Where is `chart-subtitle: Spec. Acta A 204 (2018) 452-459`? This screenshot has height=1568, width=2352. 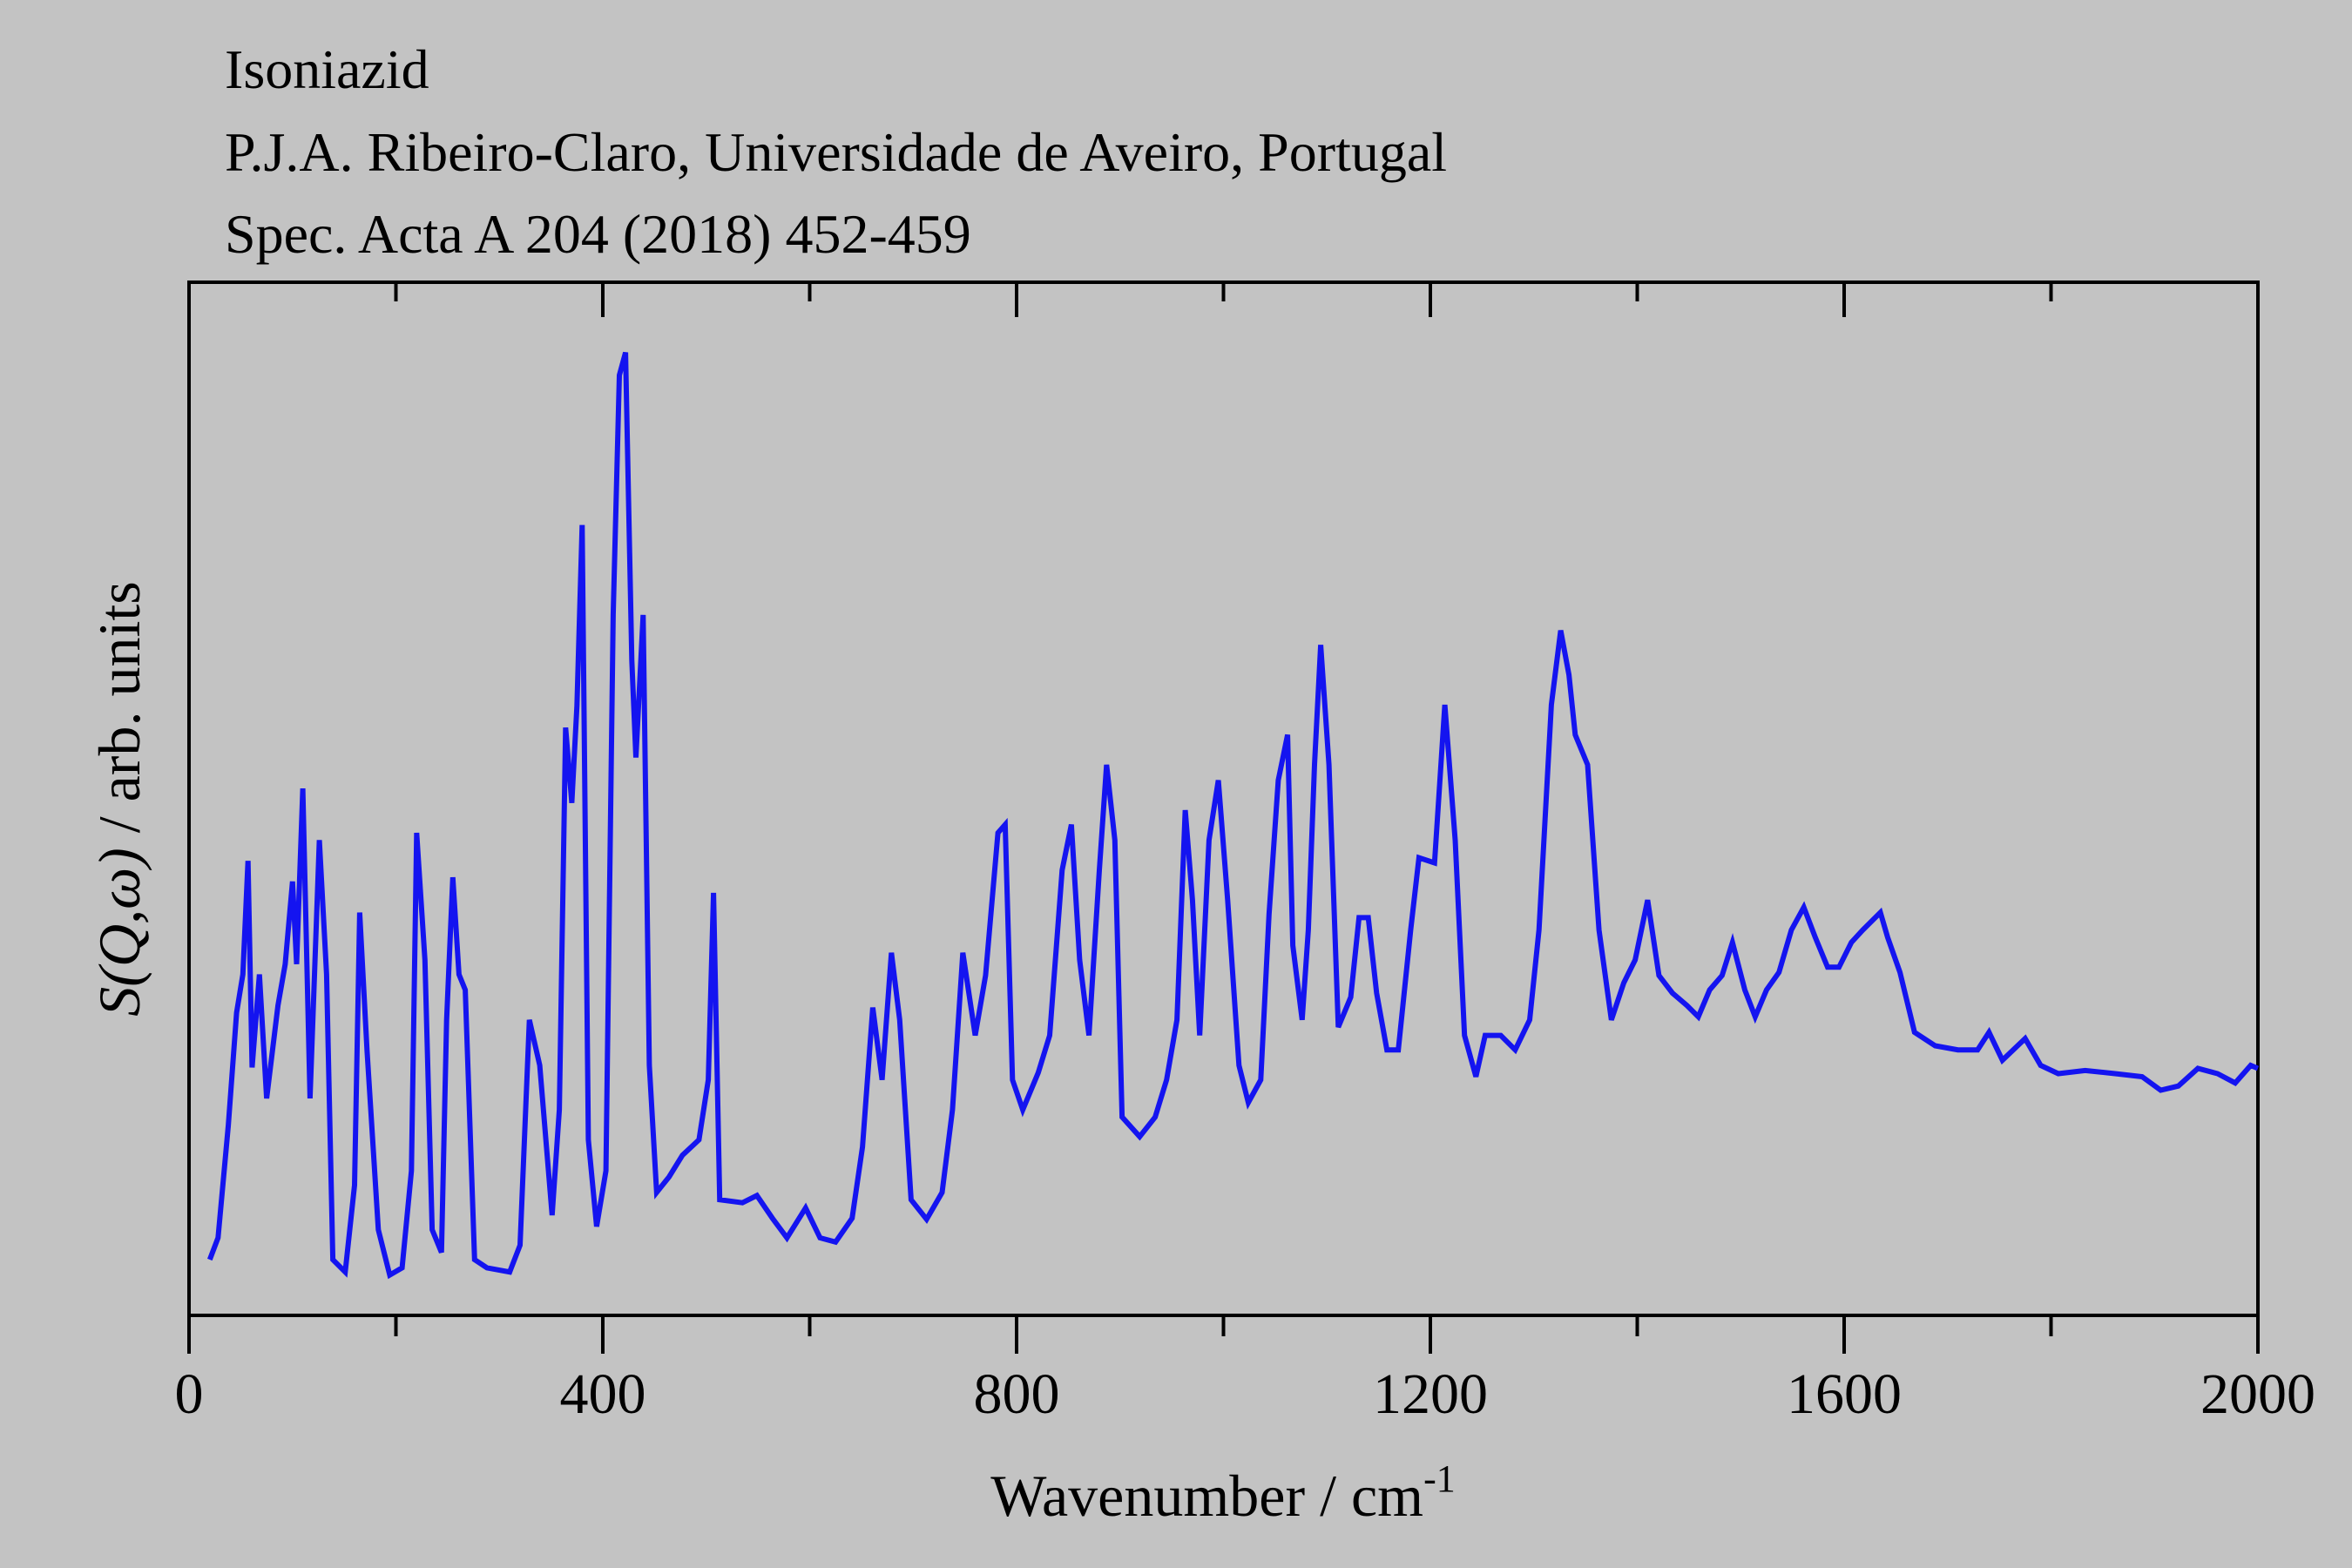 chart-subtitle: Spec. Acta A 204 (2018) 452-459 is located at coordinates (598, 234).